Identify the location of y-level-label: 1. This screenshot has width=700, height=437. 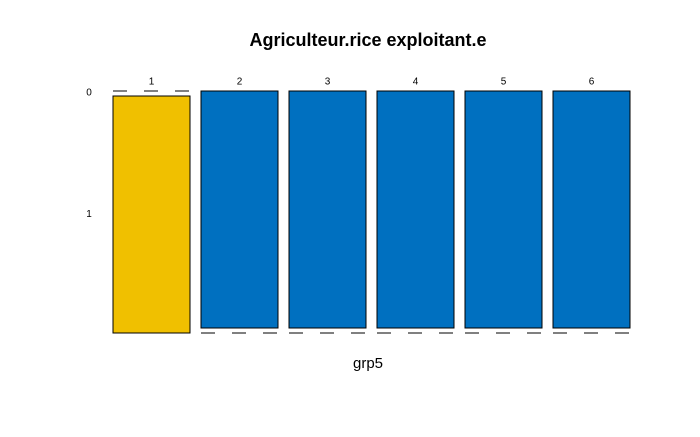
(89, 214).